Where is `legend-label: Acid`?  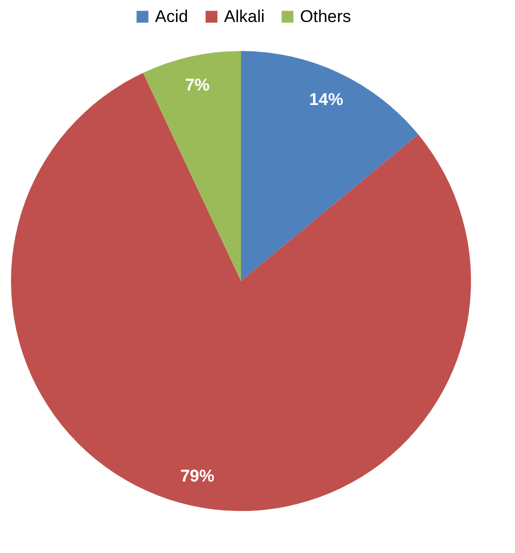 legend-label: Acid is located at coordinates (171, 16).